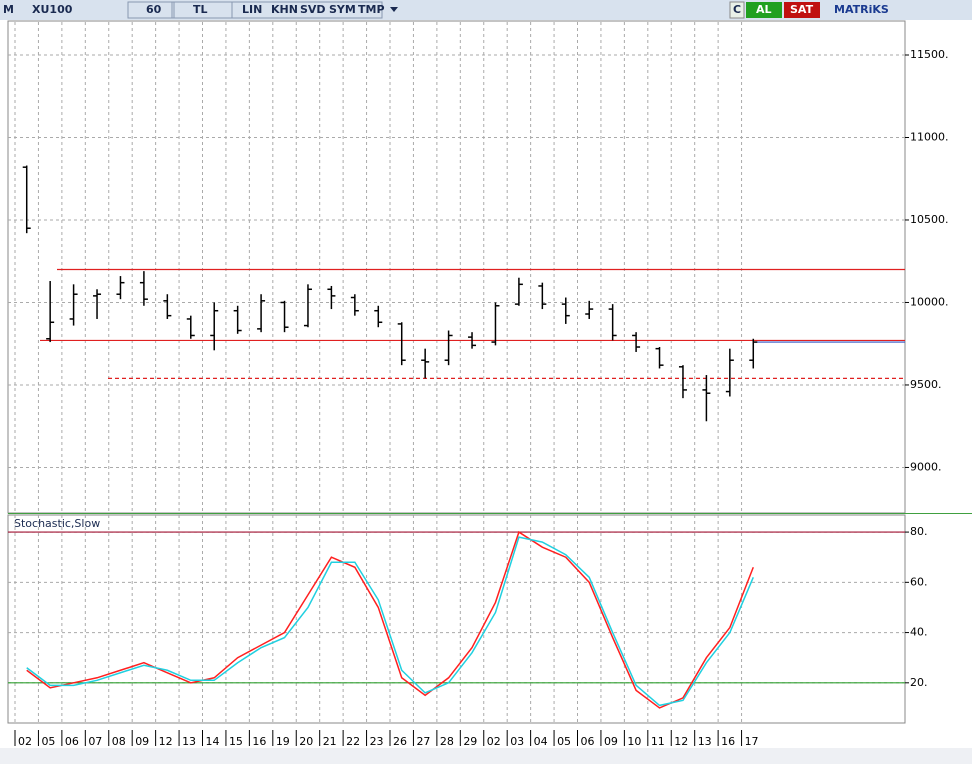 The height and width of the screenshot is (764, 972). What do you see at coordinates (919, 581) in the screenshot?
I see `y-tick-label: 60.` at bounding box center [919, 581].